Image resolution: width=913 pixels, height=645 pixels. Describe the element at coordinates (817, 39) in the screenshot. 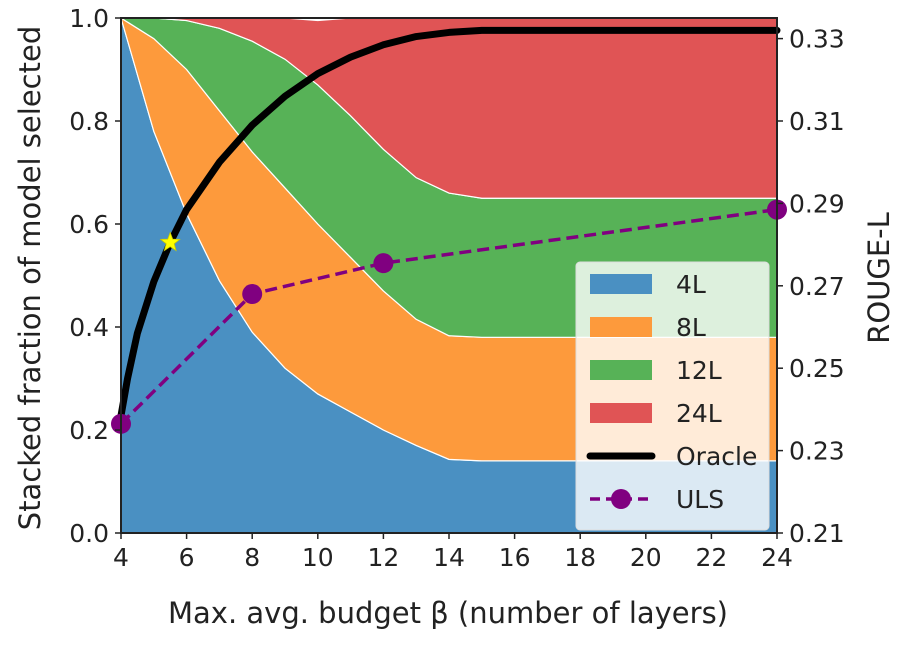

I see `y2-tick-label: 0.33` at that location.